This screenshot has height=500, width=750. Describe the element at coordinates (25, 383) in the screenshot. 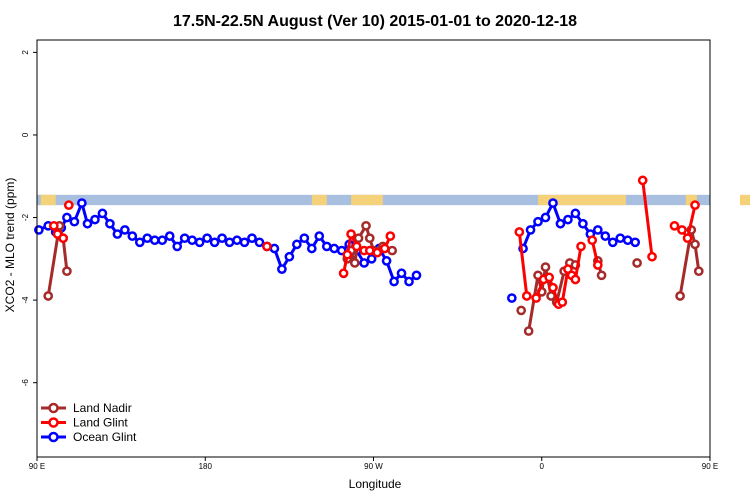

I see `y-tick-label: -6` at that location.